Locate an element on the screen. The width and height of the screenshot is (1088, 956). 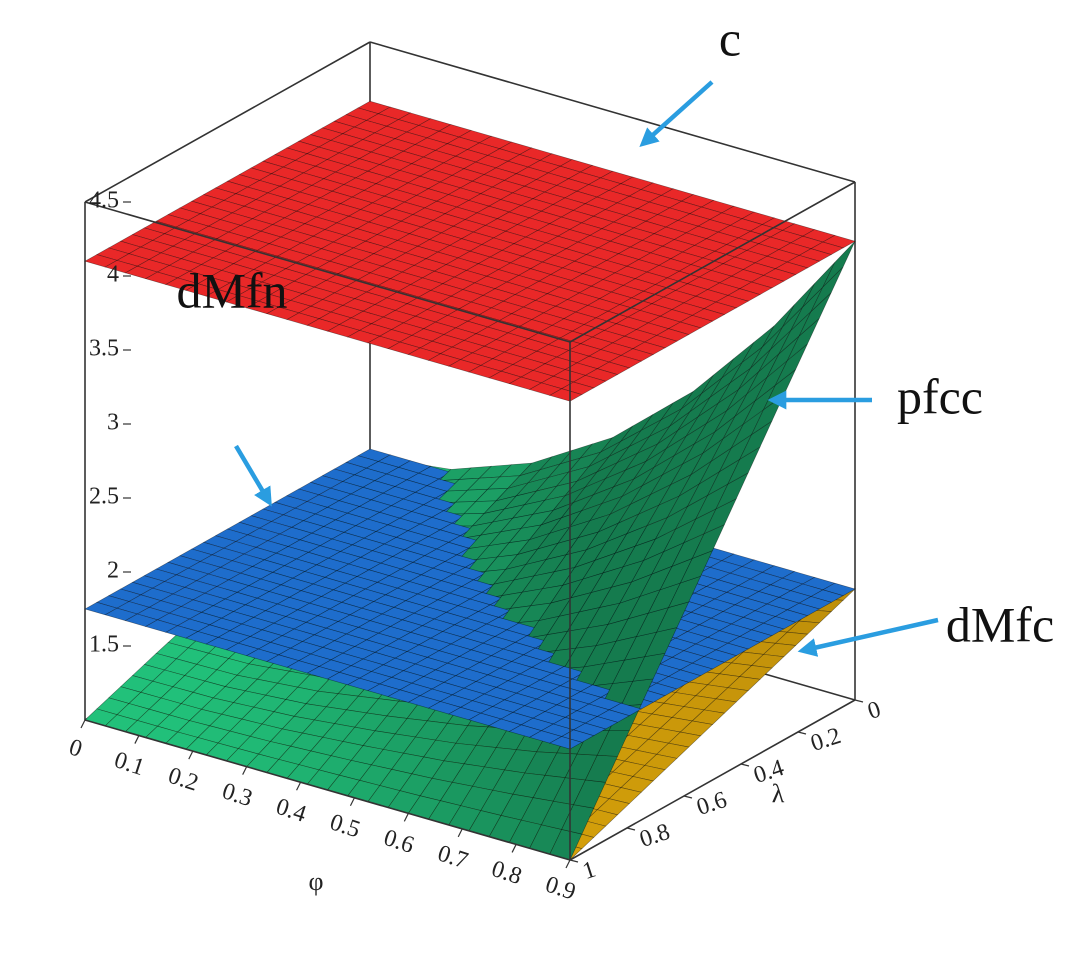
y-tick-label: 1 is located at coordinates (589, 871).